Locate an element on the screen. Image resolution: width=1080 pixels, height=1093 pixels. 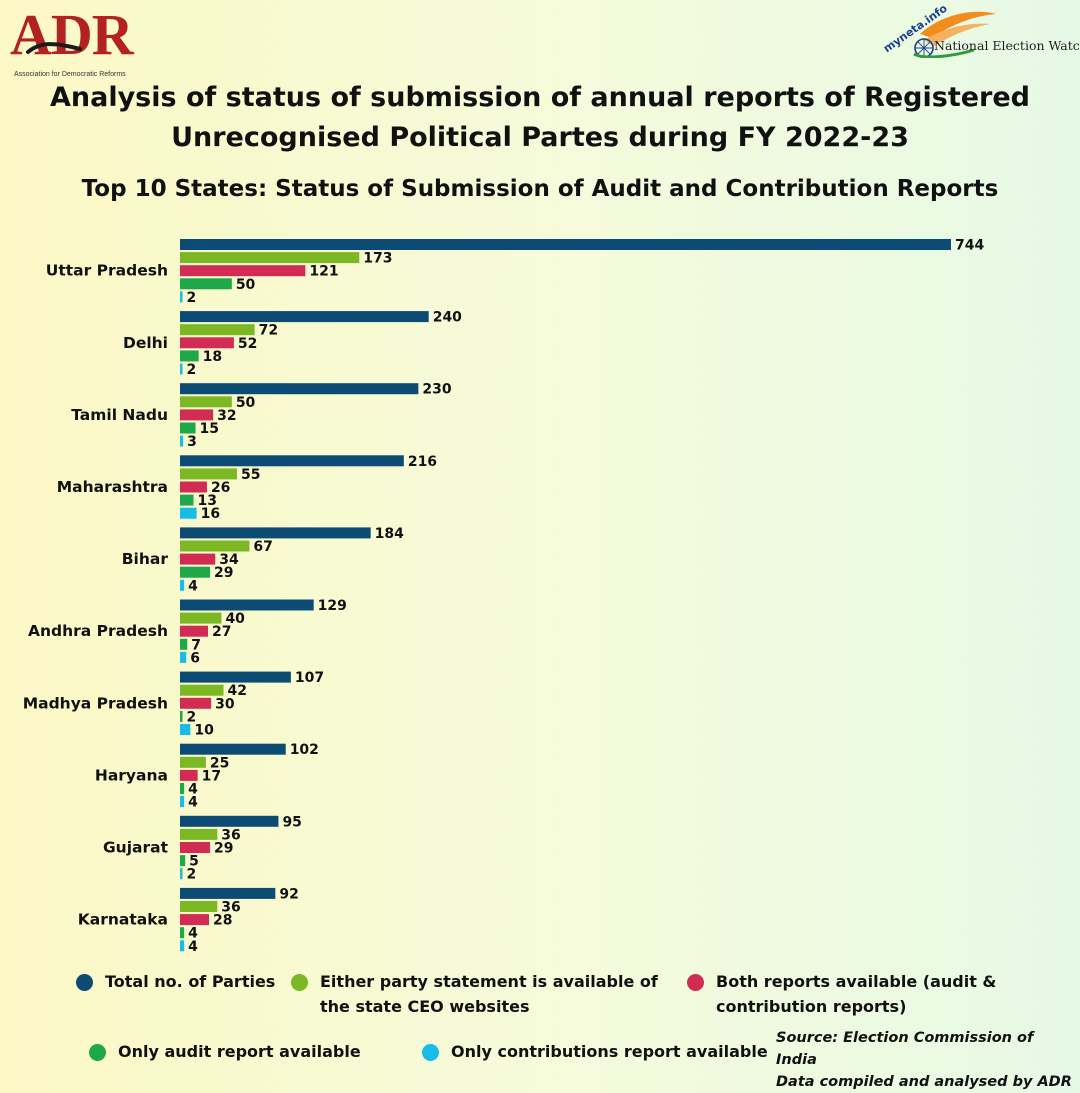
bar-delhi-contrib is located at coordinates (181, 369).